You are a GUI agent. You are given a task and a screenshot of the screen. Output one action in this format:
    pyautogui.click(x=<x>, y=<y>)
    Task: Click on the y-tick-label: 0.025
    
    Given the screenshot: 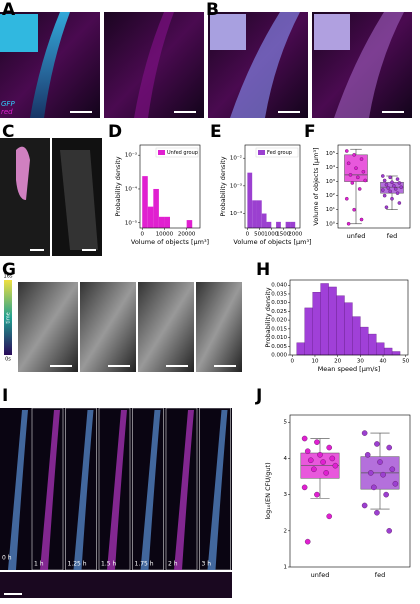 What is the action you would take?
    pyautogui.click(x=279, y=312)
    